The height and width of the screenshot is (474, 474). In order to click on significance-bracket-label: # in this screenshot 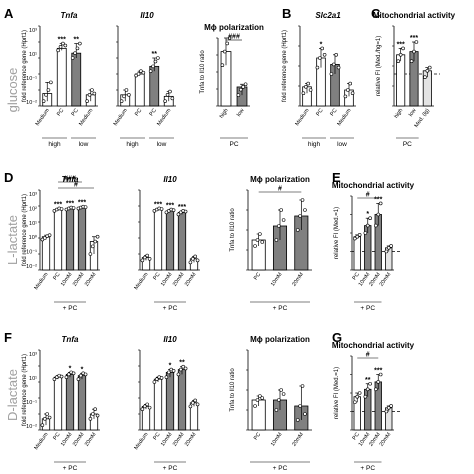, I will do `click(368, 195)`.